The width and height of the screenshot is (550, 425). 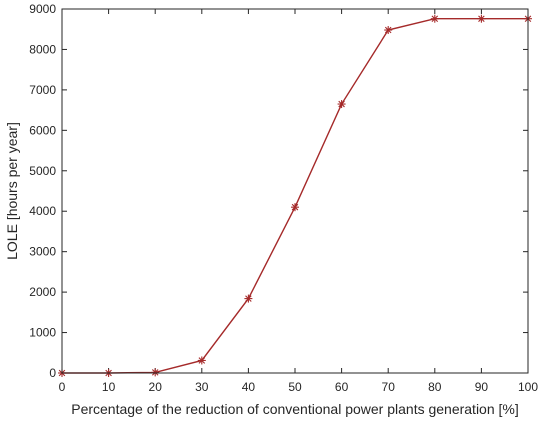 I want to click on y-tick-label: 3000, so click(x=42, y=252).